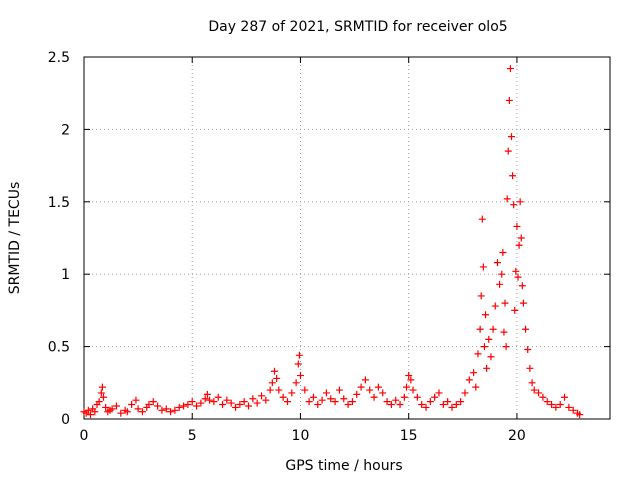 The width and height of the screenshot is (640, 480). I want to click on y-axis-label: SRMTID / TECUs, so click(15, 238).